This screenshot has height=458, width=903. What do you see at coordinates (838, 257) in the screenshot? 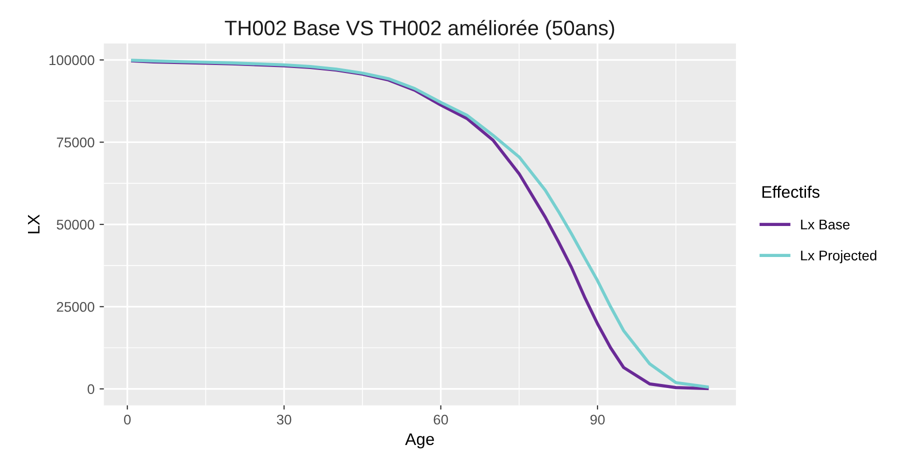
I see `legend-label: Lx Projected` at bounding box center [838, 257].